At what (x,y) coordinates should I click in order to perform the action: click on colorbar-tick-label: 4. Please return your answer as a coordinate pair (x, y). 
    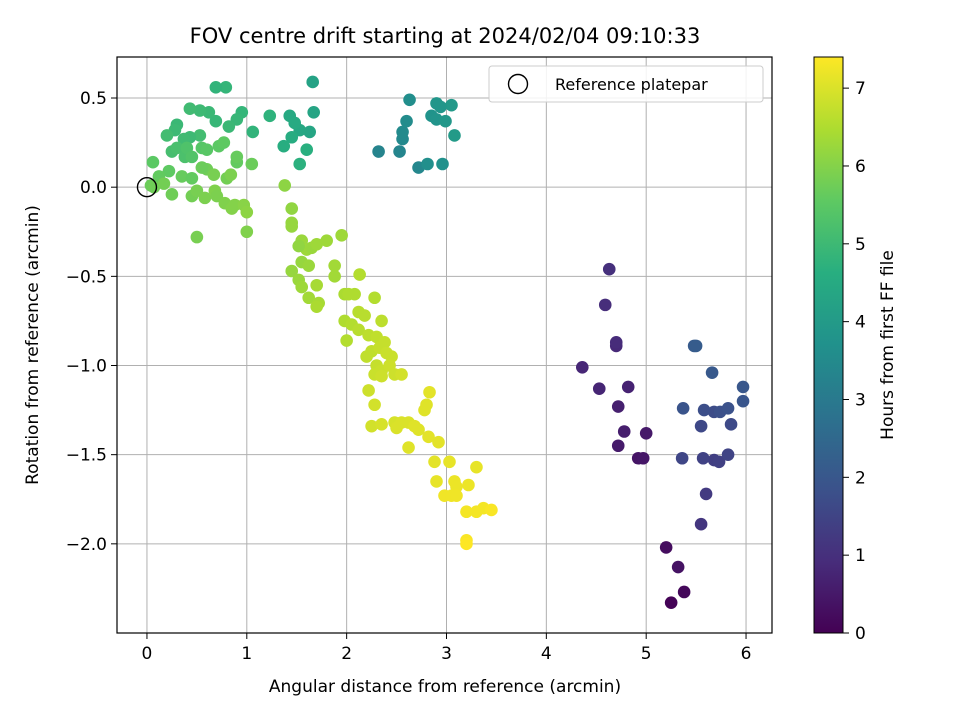
    Looking at the image, I should click on (860, 323).